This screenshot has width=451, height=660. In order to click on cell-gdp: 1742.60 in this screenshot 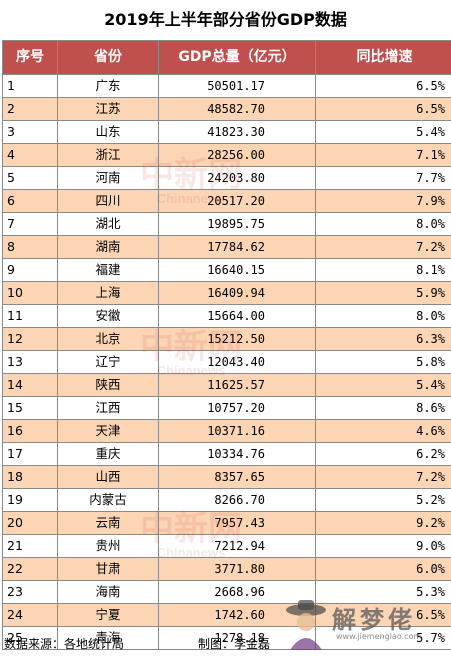, I will do `click(237, 615)`.